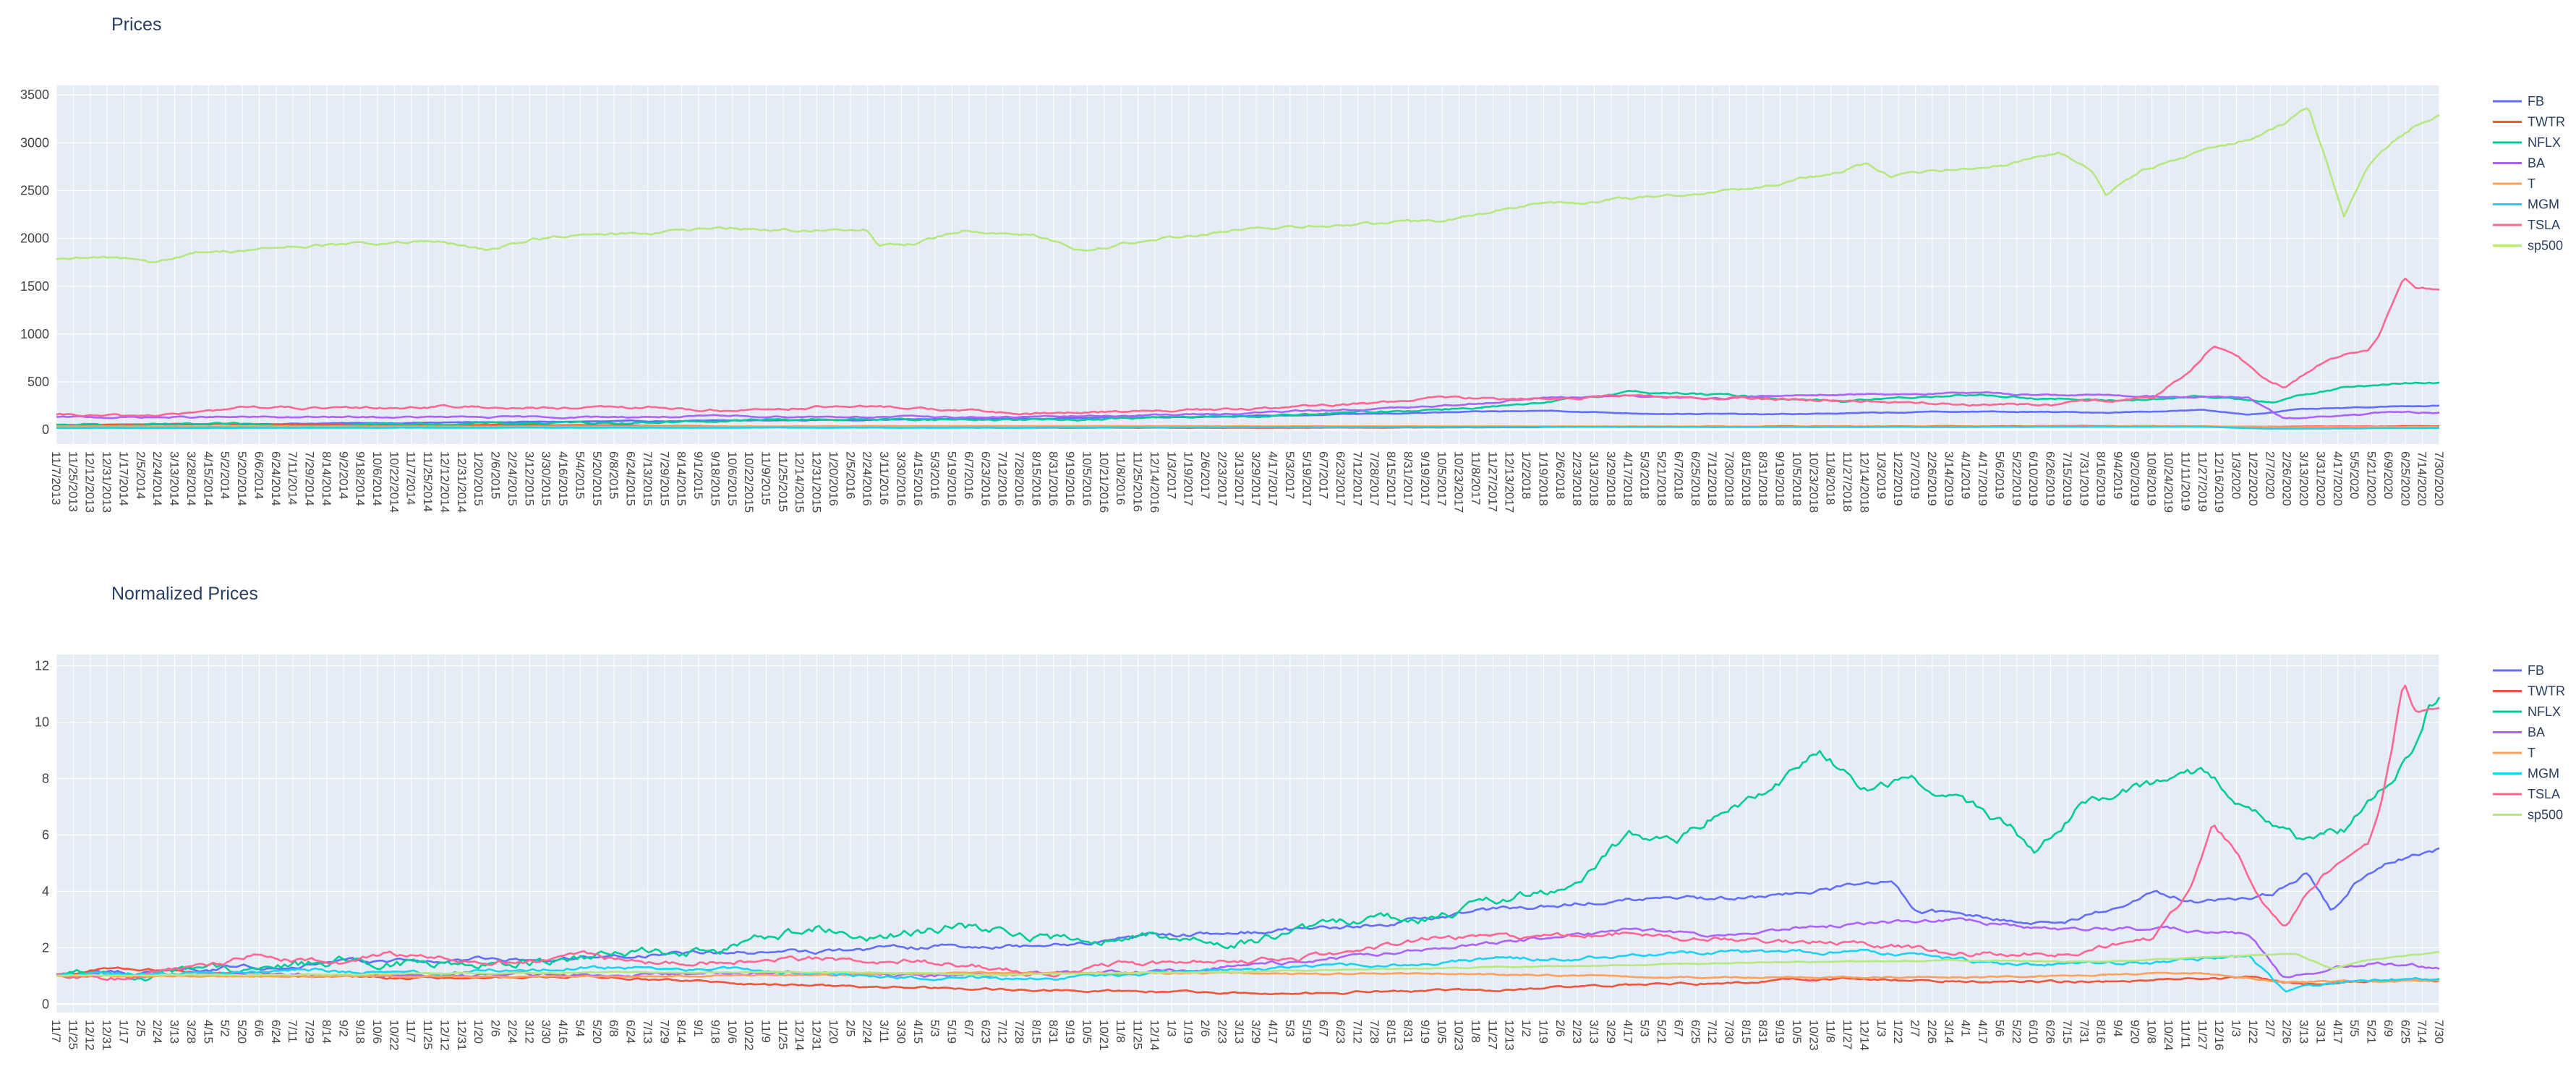 Image resolution: width=2576 pixels, height=1074 pixels. I want to click on x-tick-label: 10/21/2016, so click(1104, 482).